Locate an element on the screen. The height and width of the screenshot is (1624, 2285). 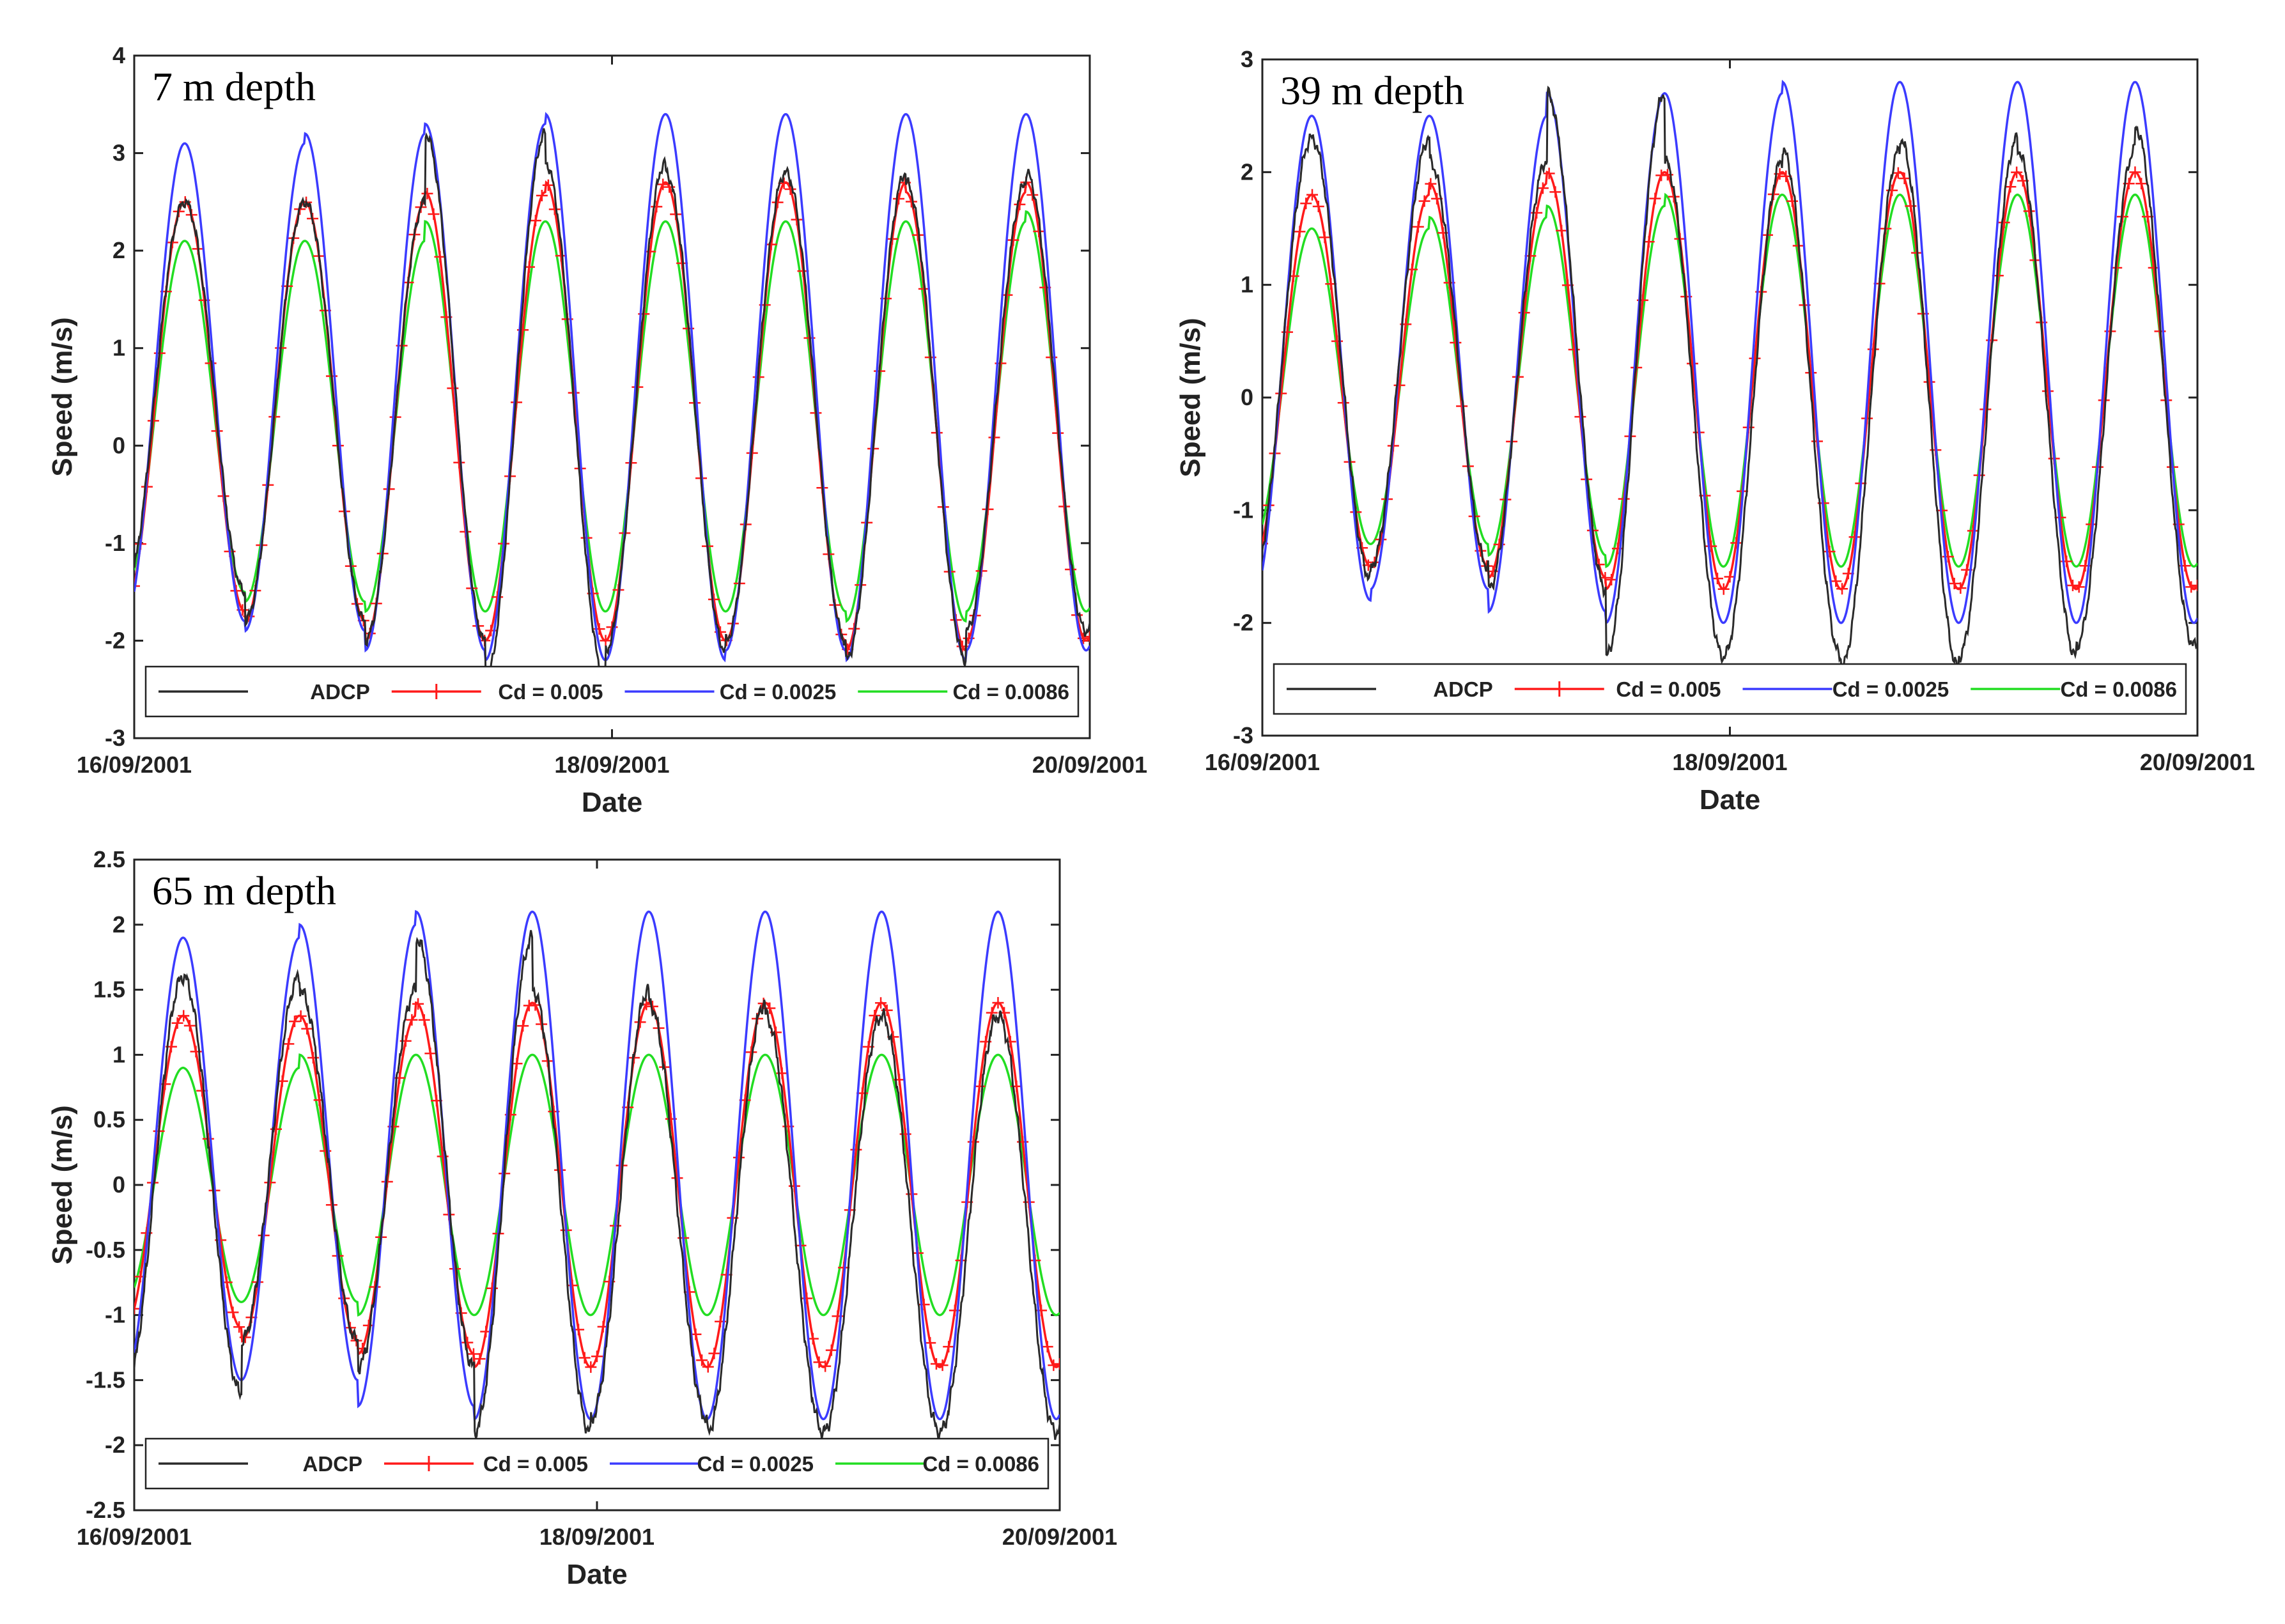
y-tick-label: 2 is located at coordinates (1247, 172).